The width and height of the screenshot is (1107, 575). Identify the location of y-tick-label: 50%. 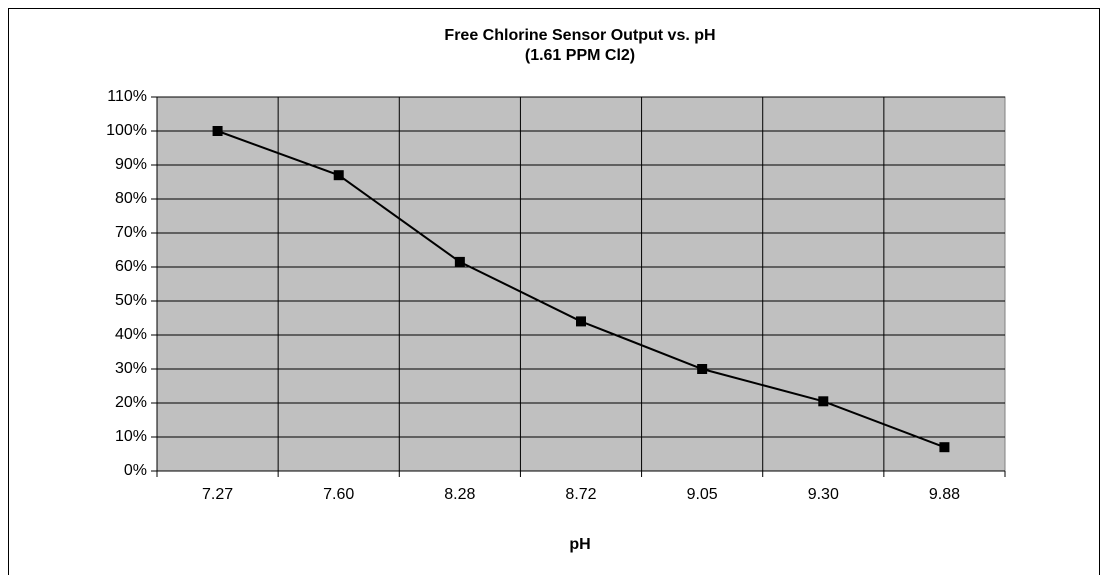
(131, 300).